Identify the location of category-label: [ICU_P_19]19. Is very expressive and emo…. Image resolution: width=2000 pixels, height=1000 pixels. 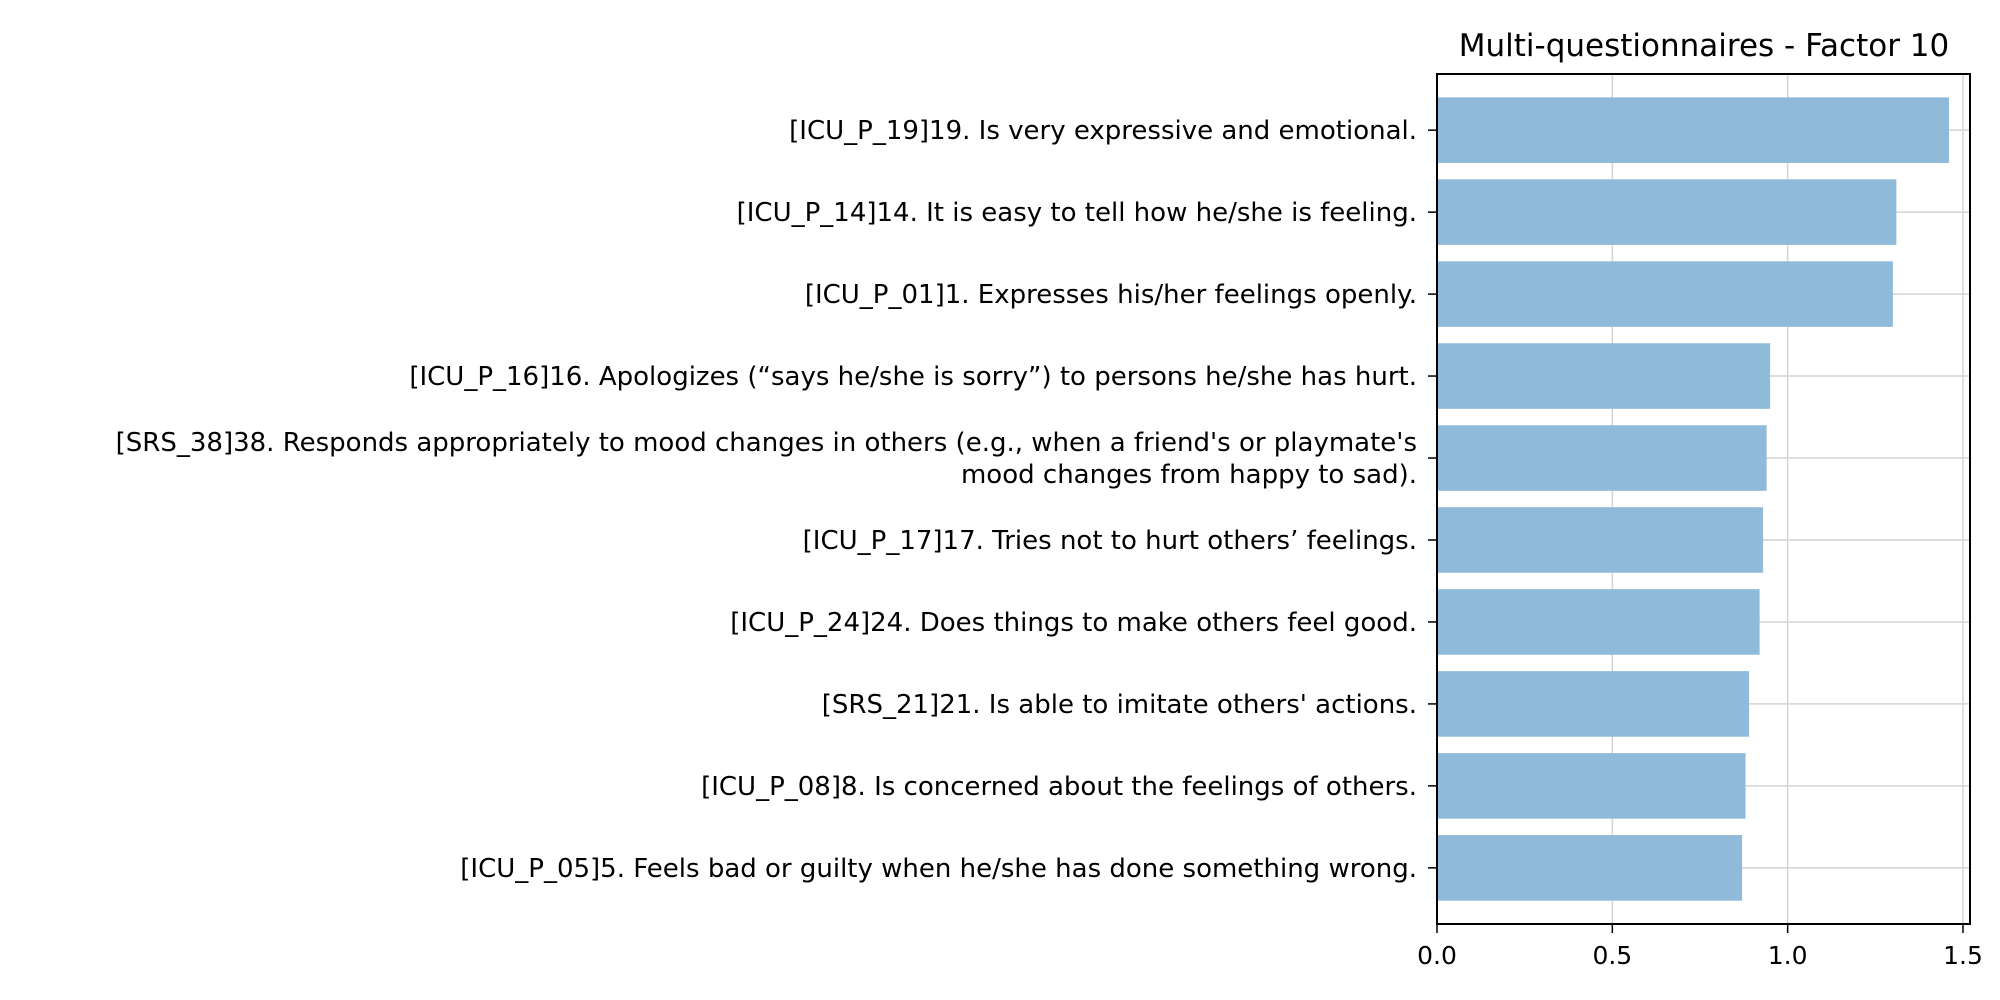
(1103, 131).